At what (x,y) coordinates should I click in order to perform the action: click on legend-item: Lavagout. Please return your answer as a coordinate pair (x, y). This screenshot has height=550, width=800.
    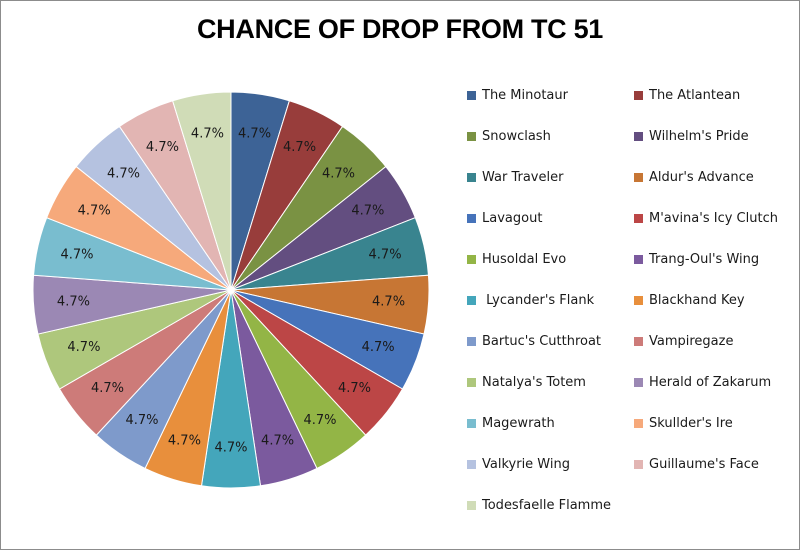
    Looking at the image, I should click on (504, 218).